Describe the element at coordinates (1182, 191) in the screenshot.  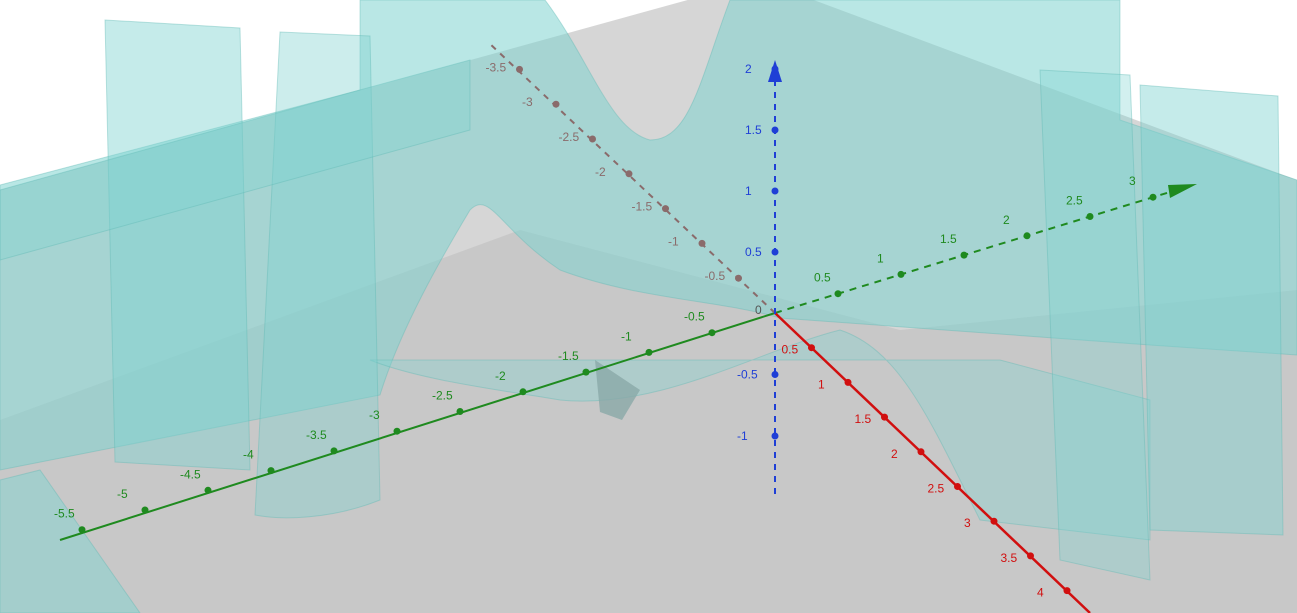
I see `y-axis-arrowhead` at that location.